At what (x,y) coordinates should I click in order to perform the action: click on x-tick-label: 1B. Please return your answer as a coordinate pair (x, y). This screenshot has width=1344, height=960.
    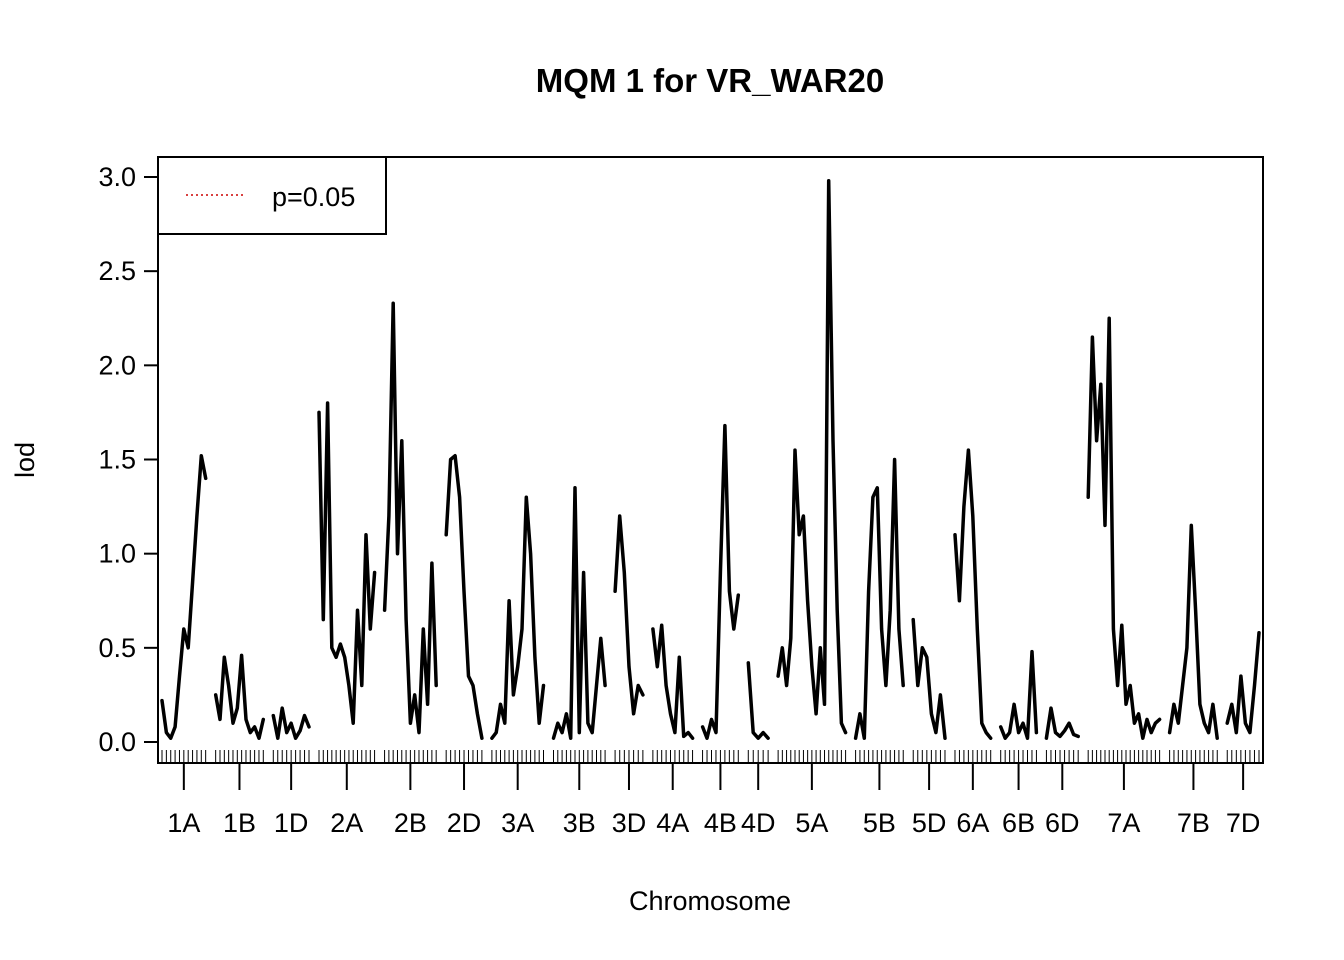
    Looking at the image, I should click on (239, 823).